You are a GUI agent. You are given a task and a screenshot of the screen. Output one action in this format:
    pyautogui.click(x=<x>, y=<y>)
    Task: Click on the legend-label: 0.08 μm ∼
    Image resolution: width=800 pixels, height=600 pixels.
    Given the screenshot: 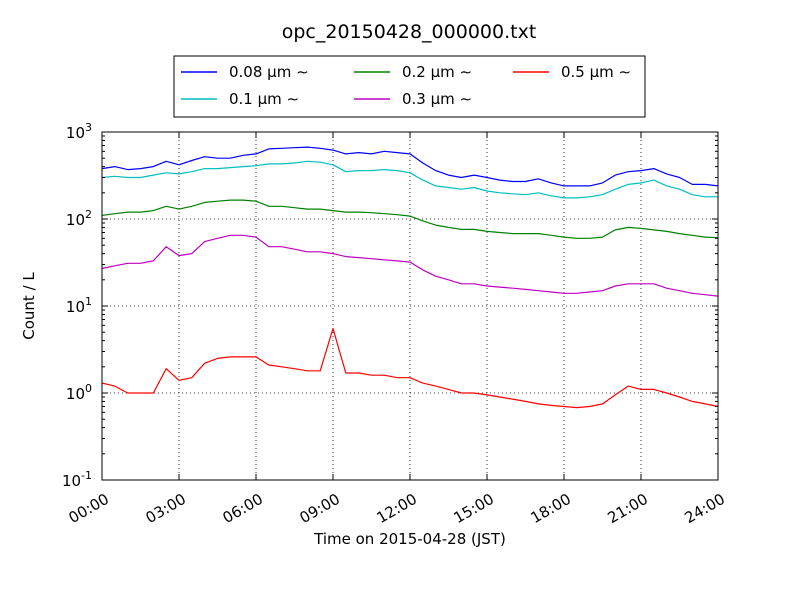 What is the action you would take?
    pyautogui.click(x=269, y=72)
    